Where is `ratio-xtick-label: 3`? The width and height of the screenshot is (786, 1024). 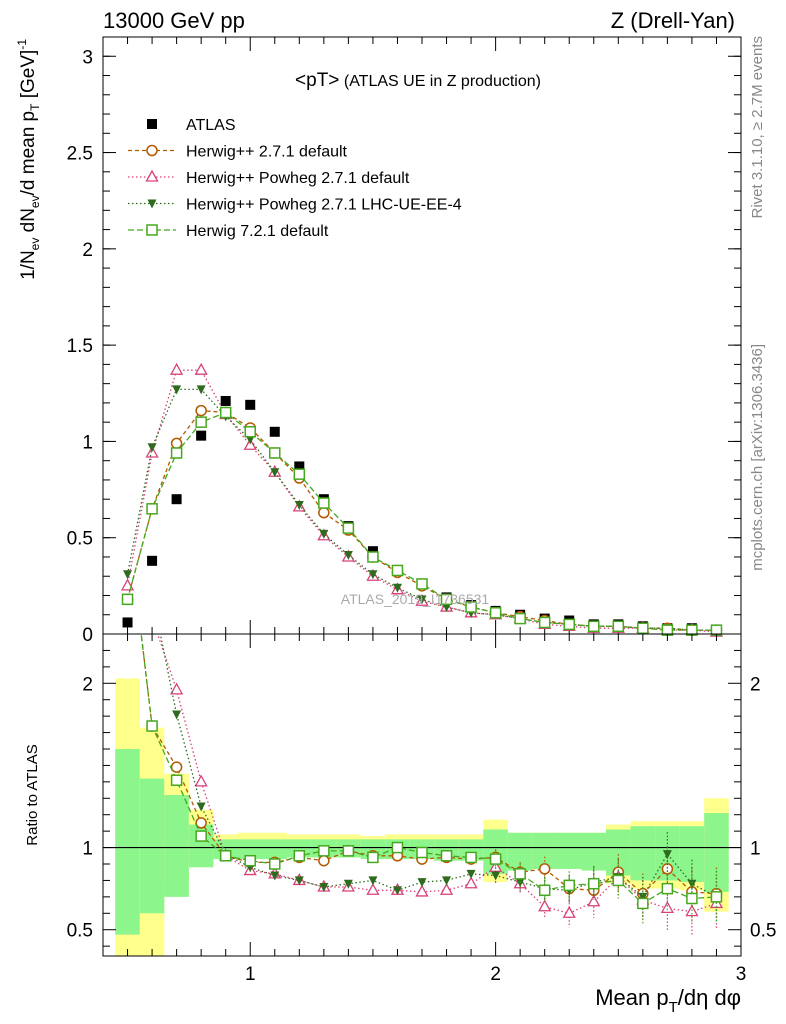
ratio-xtick-label: 3 is located at coordinates (741, 974).